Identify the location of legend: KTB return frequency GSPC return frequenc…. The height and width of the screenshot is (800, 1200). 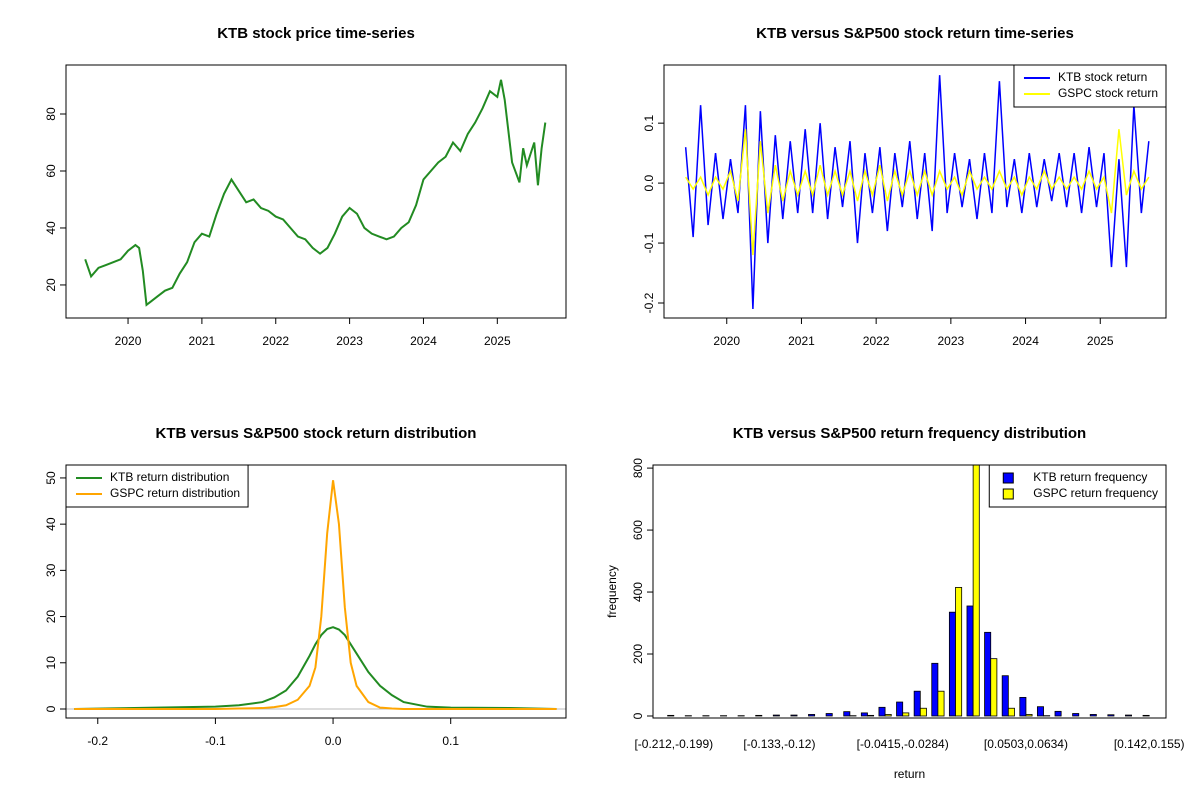
(1077, 486).